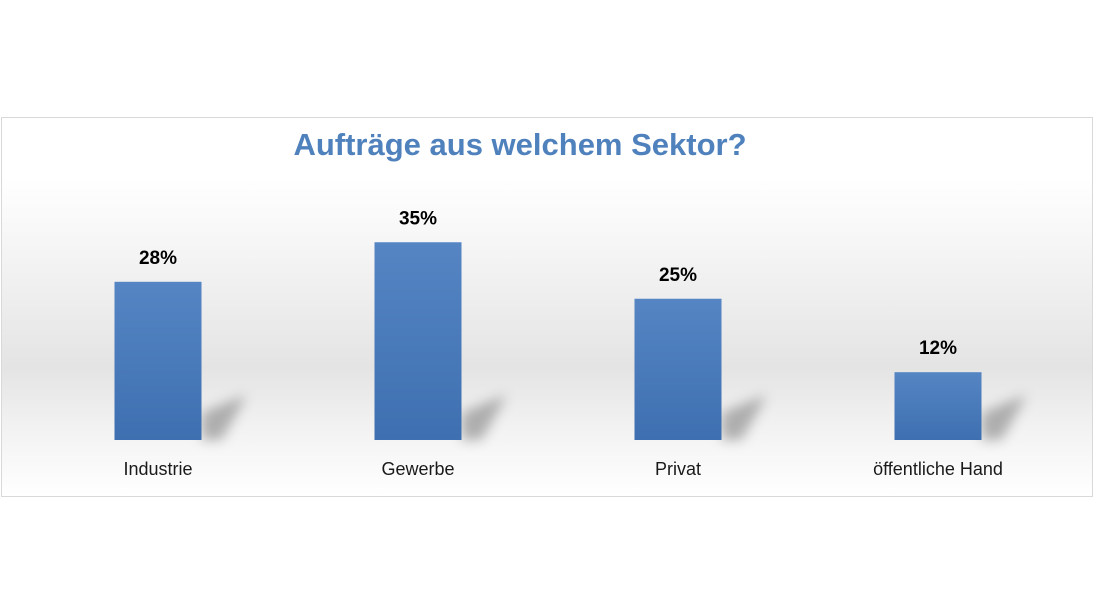 The width and height of the screenshot is (1096, 616). What do you see at coordinates (157, 469) in the screenshot?
I see `category-label: Industrie` at bounding box center [157, 469].